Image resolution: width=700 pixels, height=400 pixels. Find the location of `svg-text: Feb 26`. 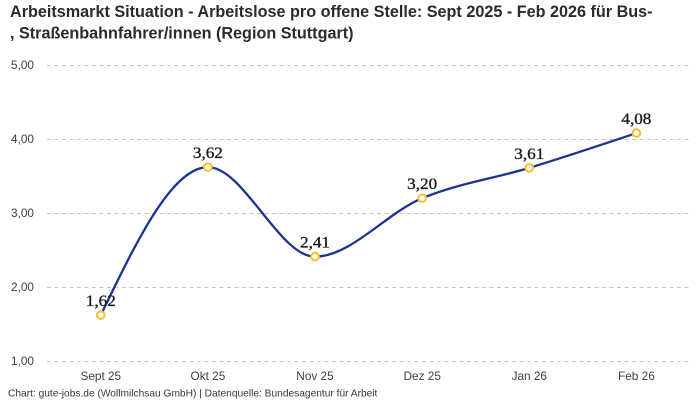

svg-text: Feb 26 is located at coordinates (636, 376).